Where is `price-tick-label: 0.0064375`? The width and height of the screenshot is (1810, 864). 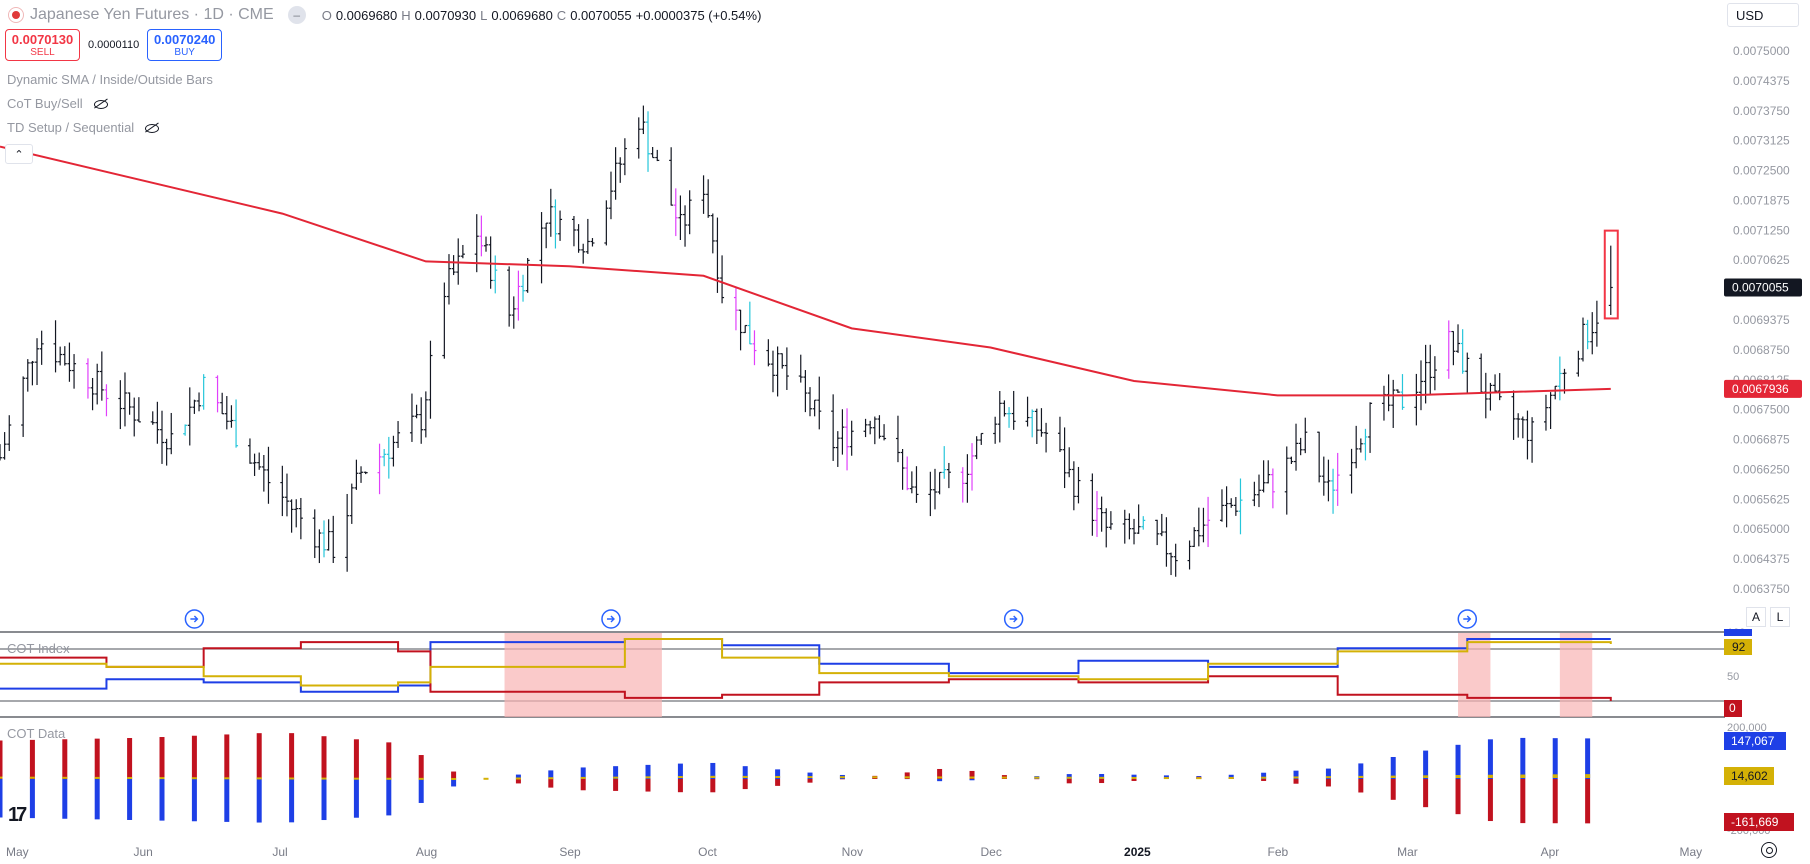
price-tick-label: 0.0064375 is located at coordinates (1761, 559).